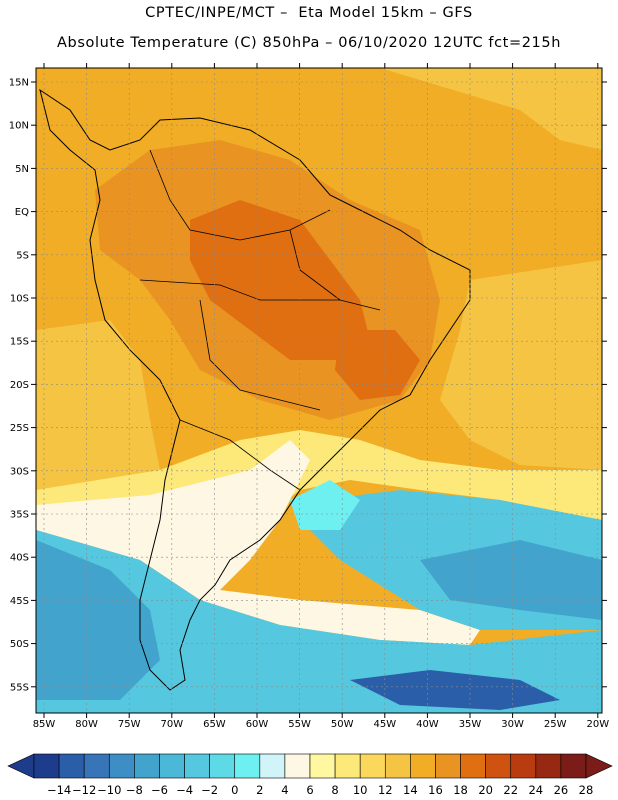 The image size is (618, 800). What do you see at coordinates (410, 790) in the screenshot?
I see `legend-label-14: 14` at bounding box center [410, 790].